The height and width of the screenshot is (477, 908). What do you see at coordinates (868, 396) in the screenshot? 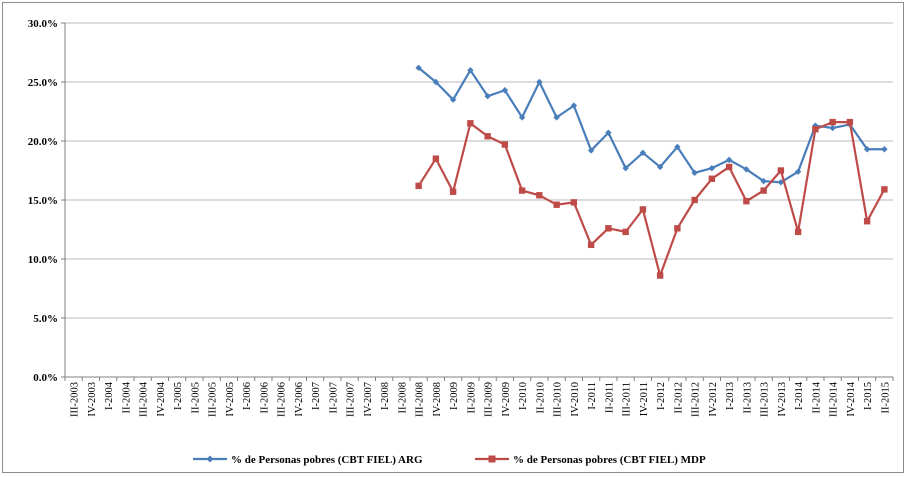
I see `x-tick-label: I-2015` at bounding box center [868, 396].